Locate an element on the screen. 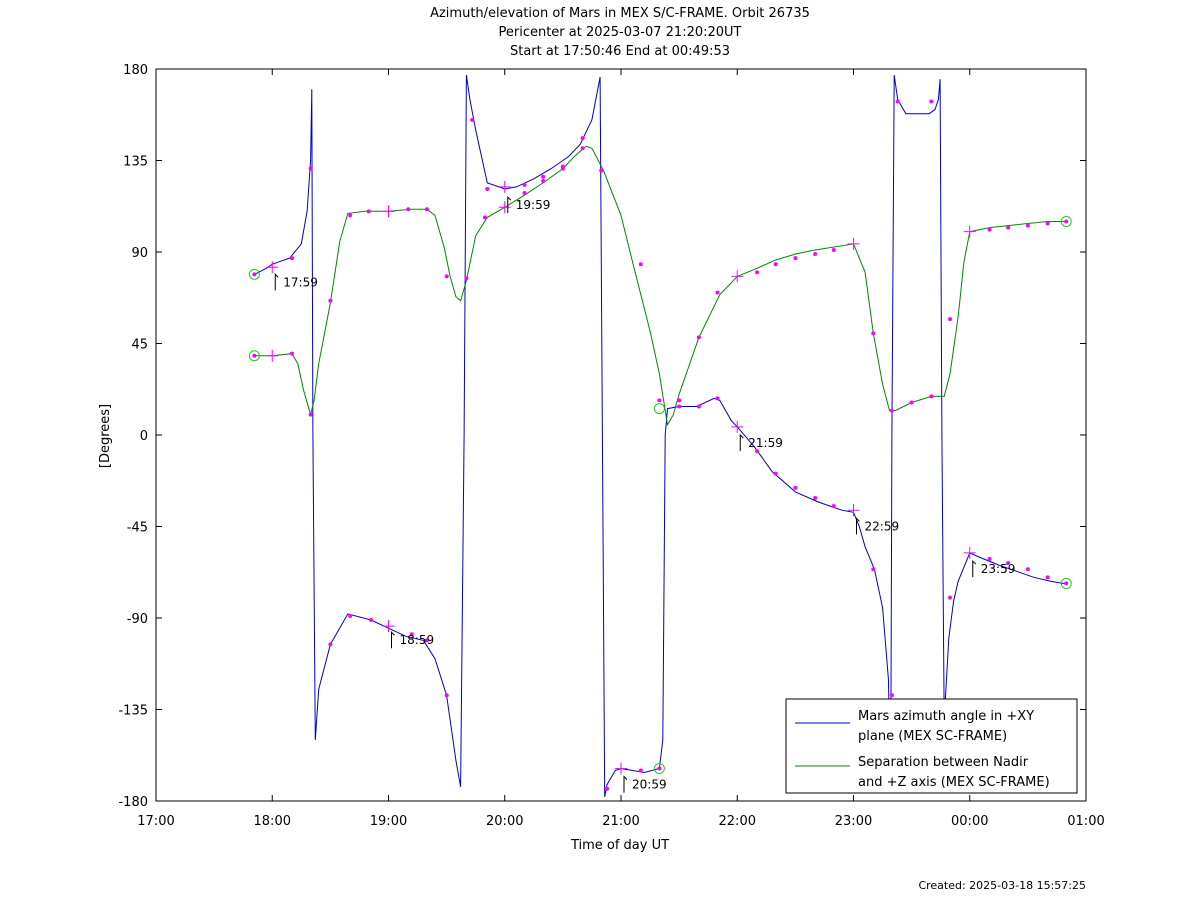  x-tick-label: 19:00 is located at coordinates (388, 821).